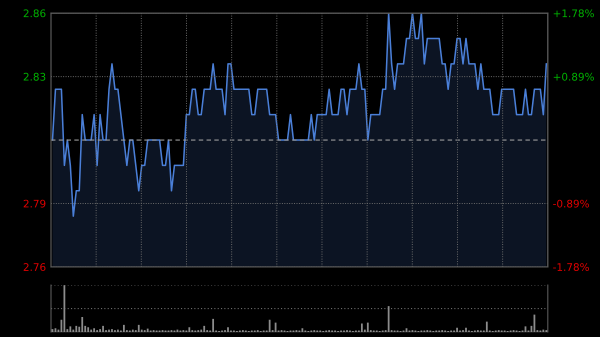 The image size is (600, 337). I want to click on y-tick-label: 2.76, so click(35, 267).